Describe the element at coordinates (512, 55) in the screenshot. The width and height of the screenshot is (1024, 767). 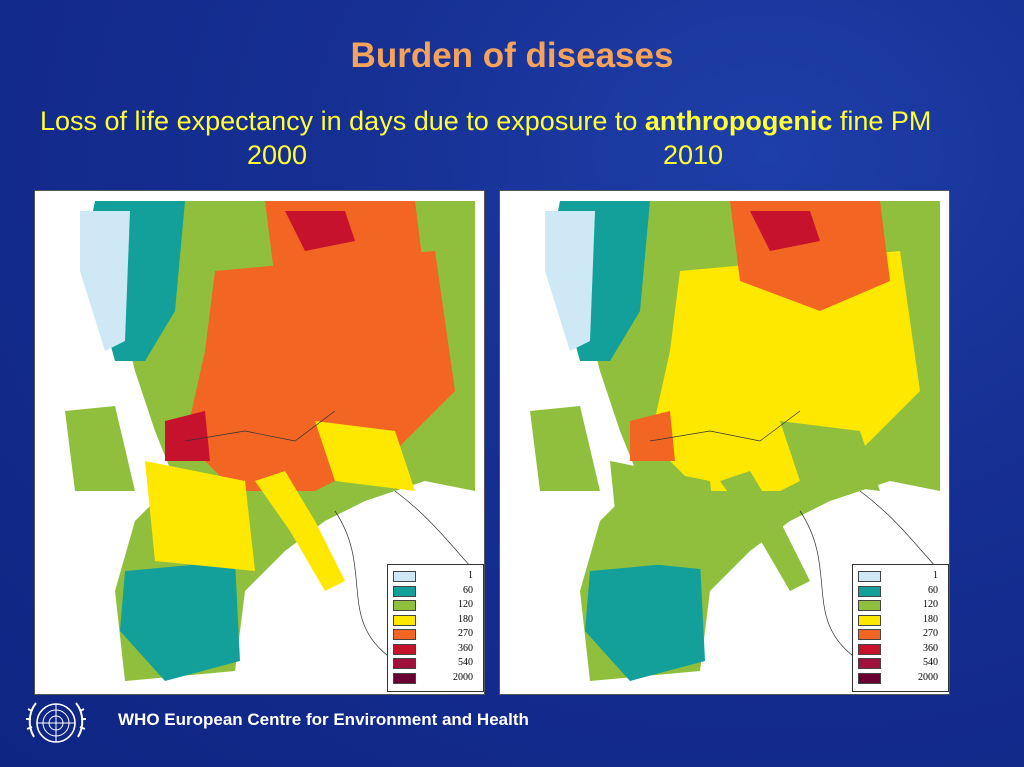
I see `page-title: Burden of diseases` at that location.